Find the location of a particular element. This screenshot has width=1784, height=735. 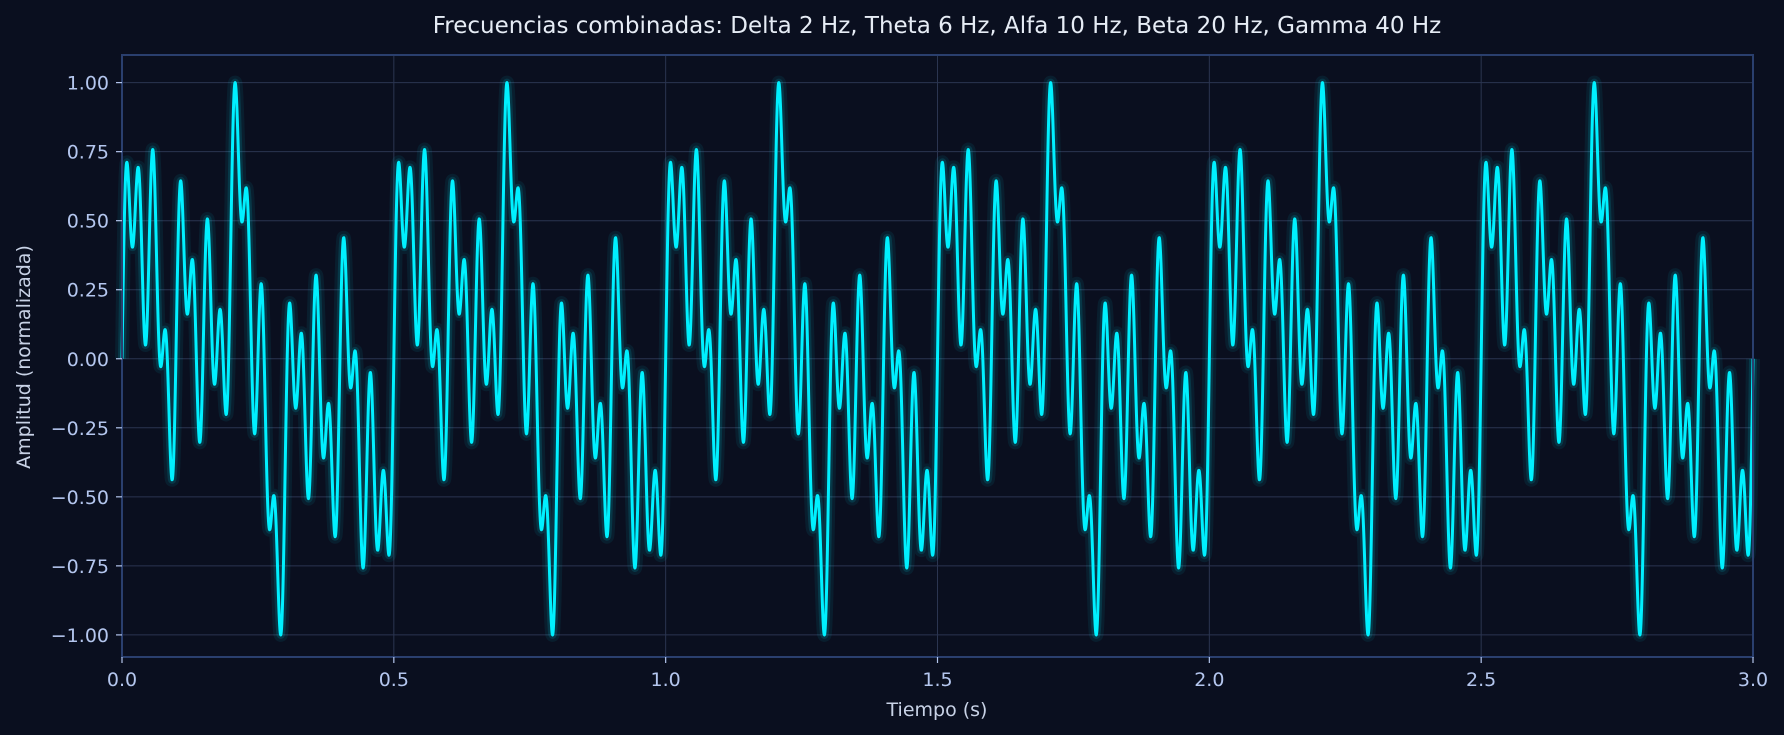

y-tick-label-3: 0.25 is located at coordinates (88, 291).